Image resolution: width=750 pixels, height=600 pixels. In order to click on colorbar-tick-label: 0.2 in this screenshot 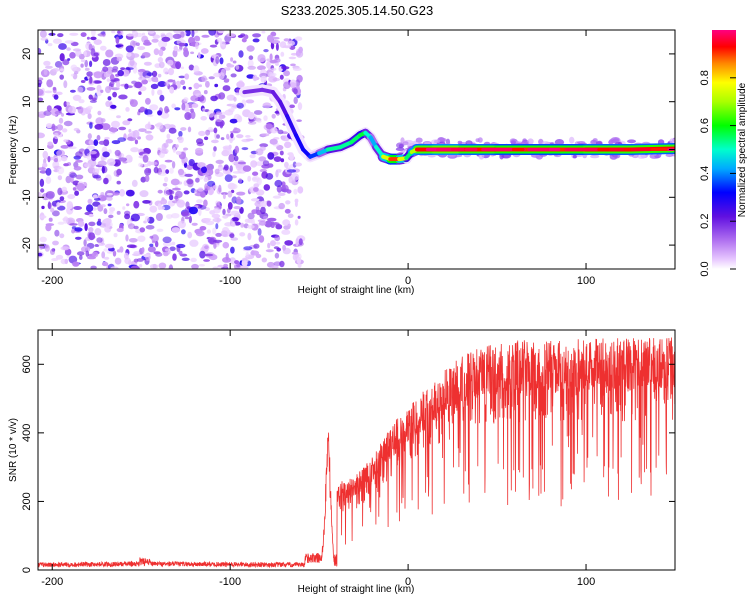, I will do `click(705, 221)`.